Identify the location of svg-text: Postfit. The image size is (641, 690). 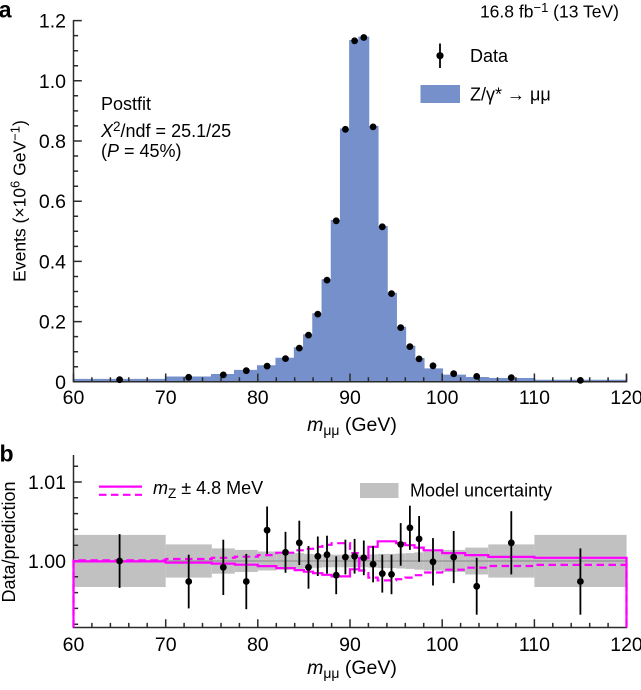
(126, 104).